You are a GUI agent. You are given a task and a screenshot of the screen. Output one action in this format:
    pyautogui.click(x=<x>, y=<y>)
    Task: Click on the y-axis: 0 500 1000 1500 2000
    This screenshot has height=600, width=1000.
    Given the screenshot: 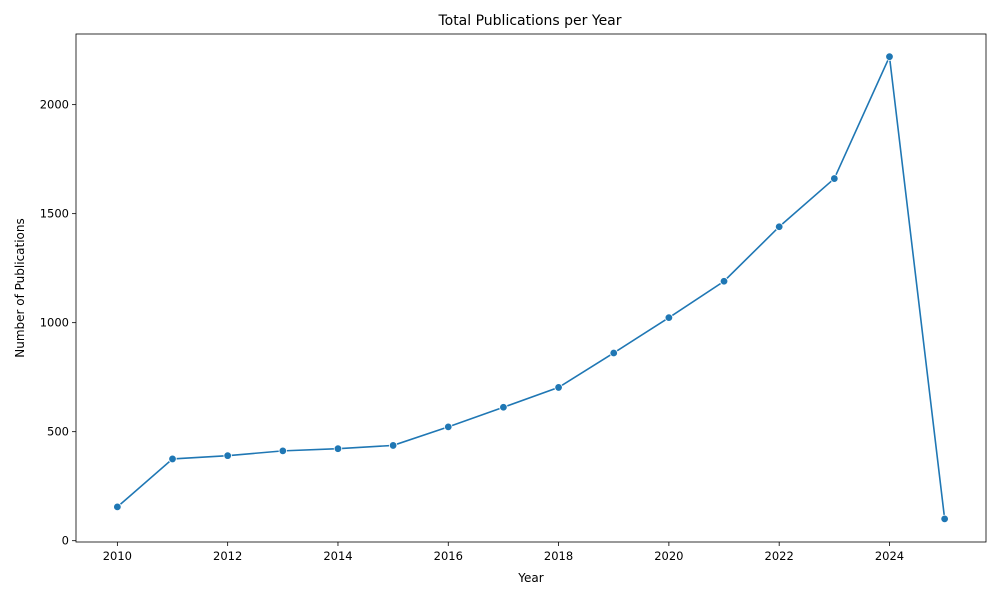 What is the action you would take?
    pyautogui.click(x=58, y=323)
    